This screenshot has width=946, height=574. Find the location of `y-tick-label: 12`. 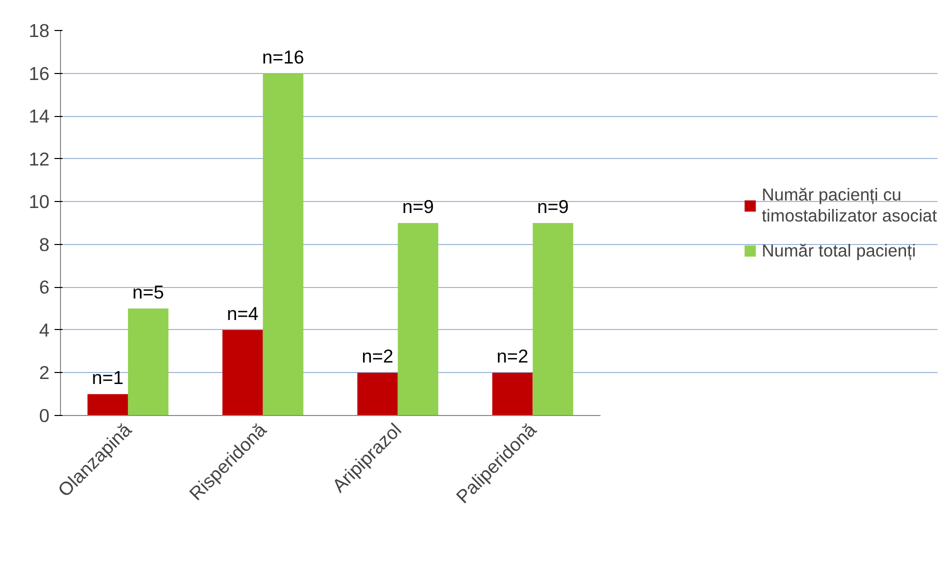

y-tick-label: 12 is located at coordinates (39, 159).